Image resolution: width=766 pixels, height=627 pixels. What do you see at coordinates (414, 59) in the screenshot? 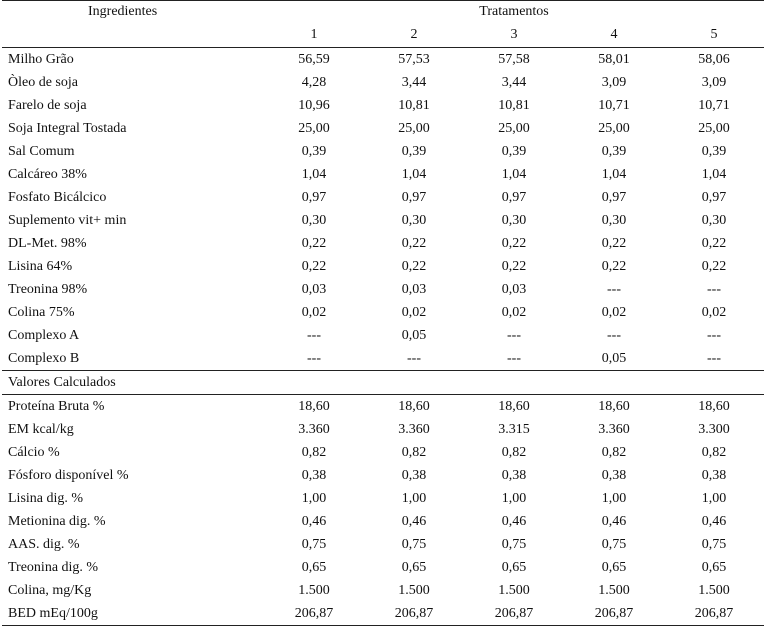
I see `cell-value: 57,53` at bounding box center [414, 59].